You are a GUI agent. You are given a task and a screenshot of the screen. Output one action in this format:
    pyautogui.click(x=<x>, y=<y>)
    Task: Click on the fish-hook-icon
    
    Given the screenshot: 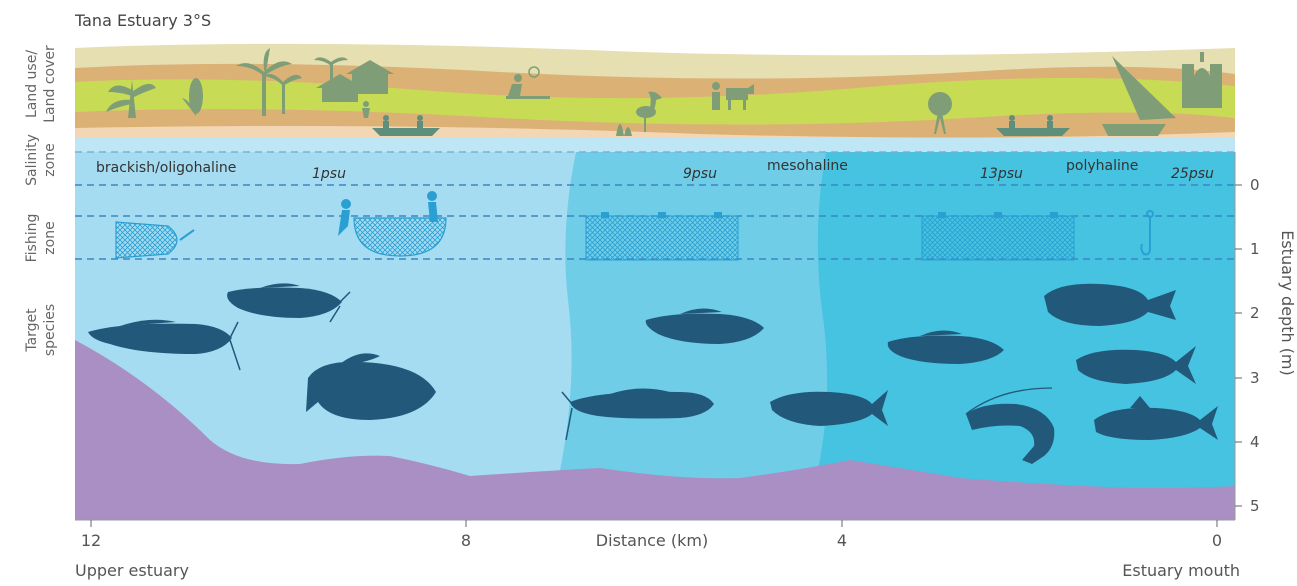 What is the action you would take?
    pyautogui.click(x=1147, y=233)
    